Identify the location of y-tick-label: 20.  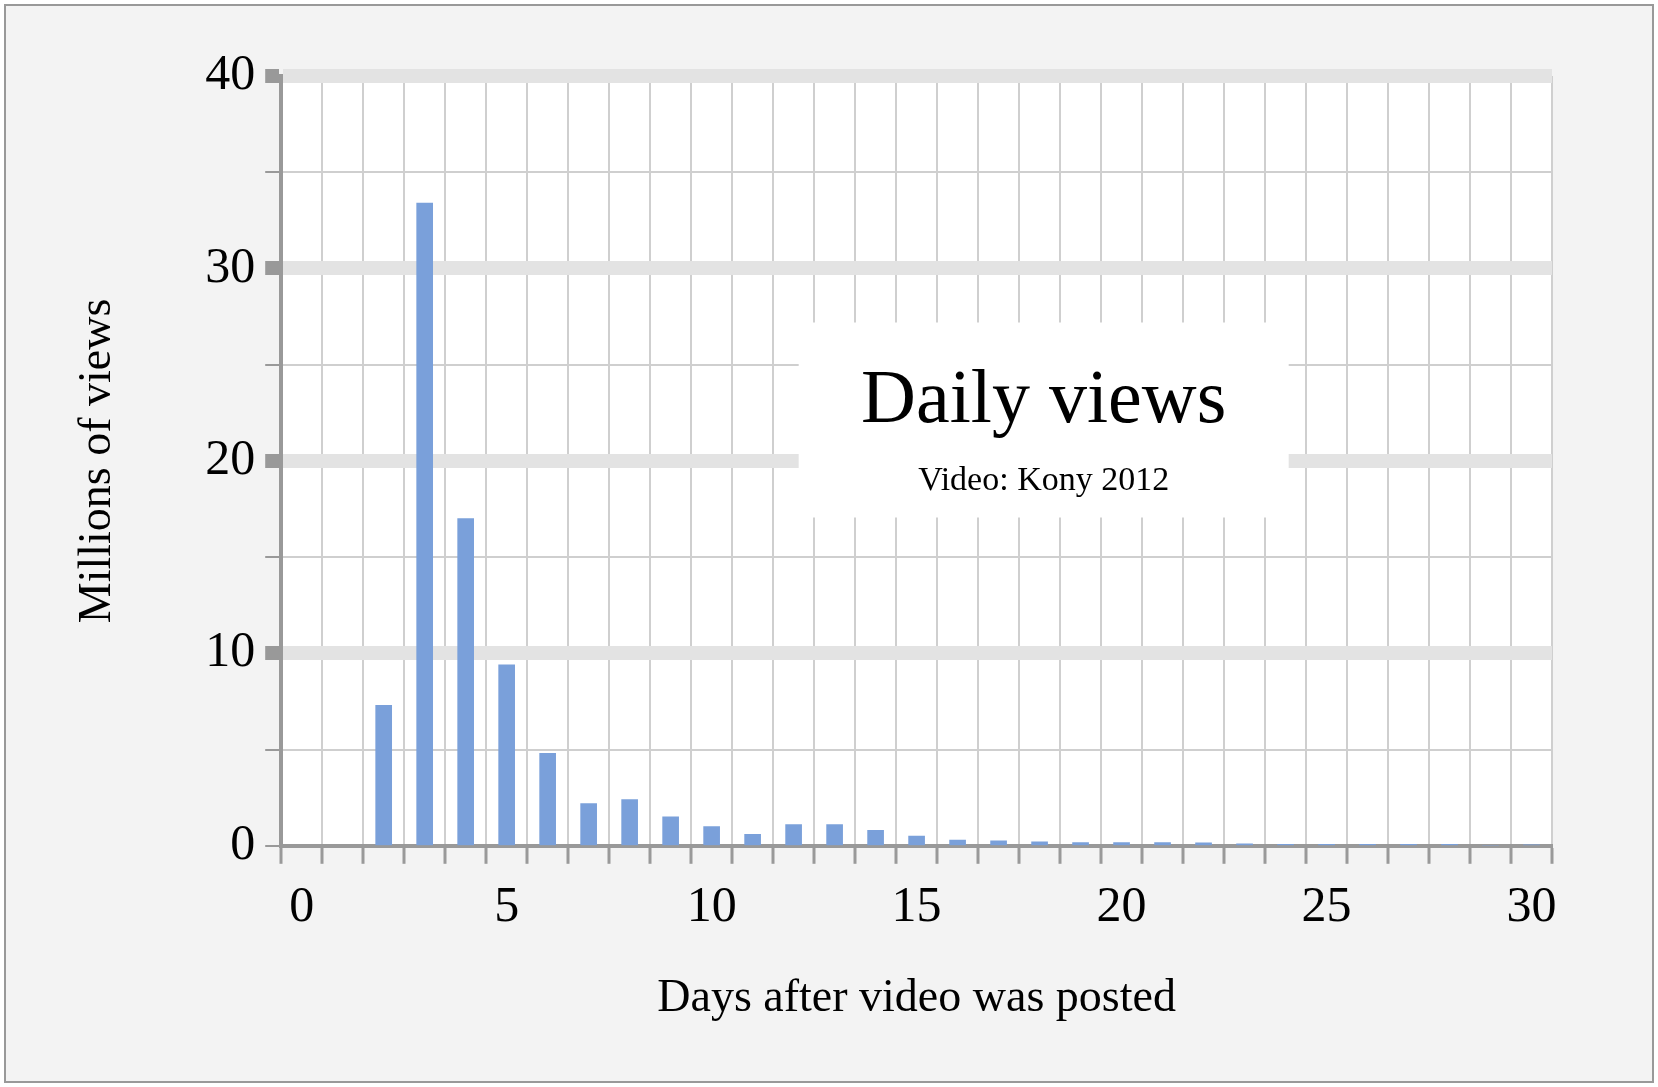
(230, 457).